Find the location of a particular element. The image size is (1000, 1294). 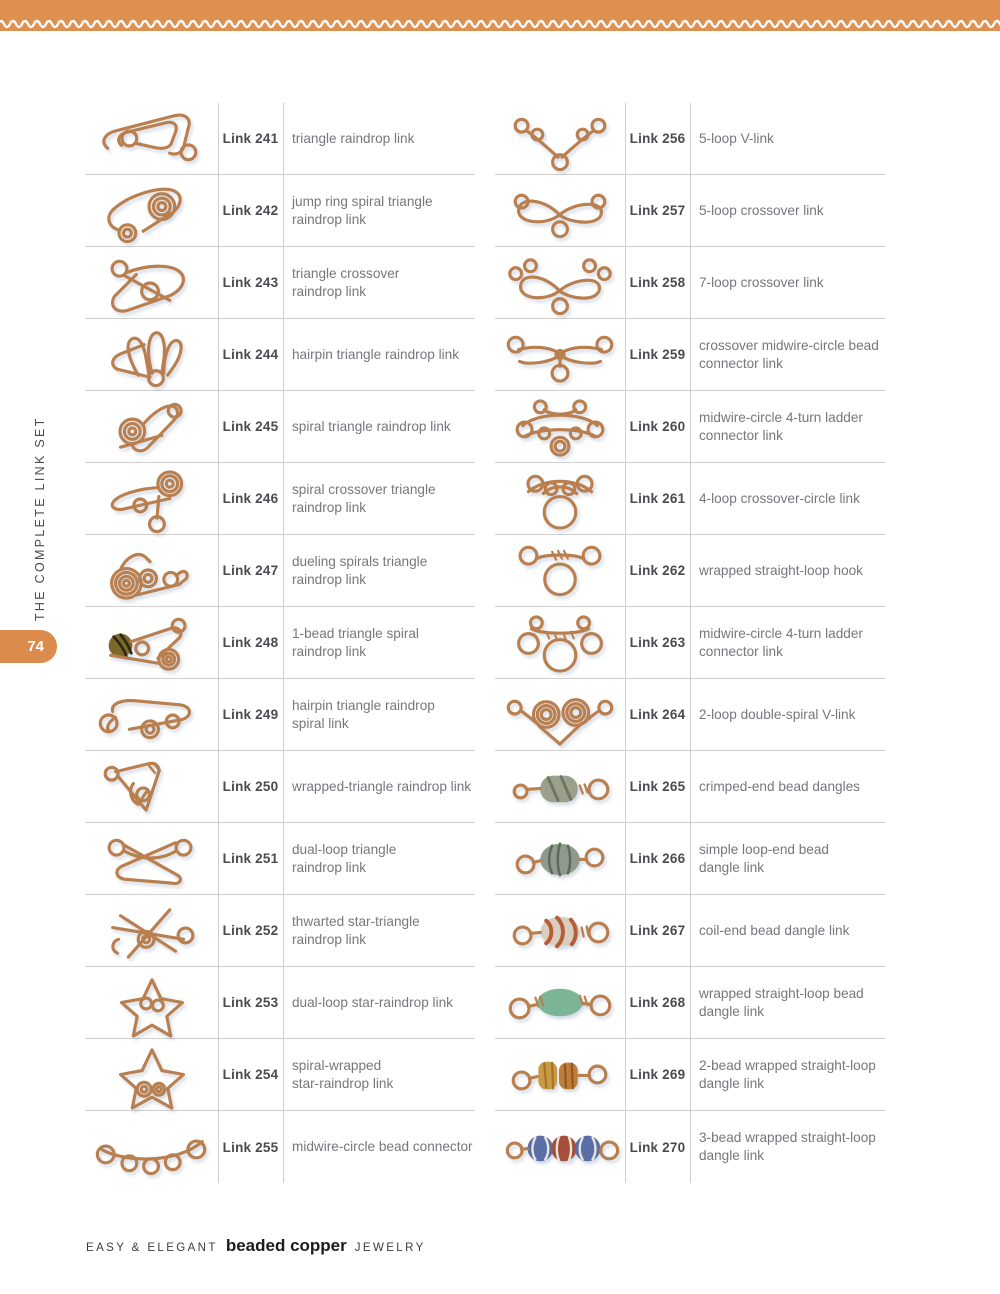

link-description: spiral crossover triangle raindrop link is located at coordinates (364, 498).